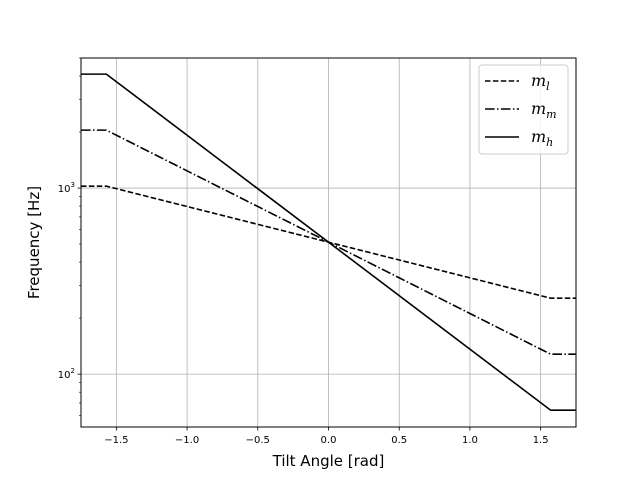 This screenshot has width=640, height=480. Describe the element at coordinates (329, 440) in the screenshot. I see `x-tick-label: 0.0` at that location.